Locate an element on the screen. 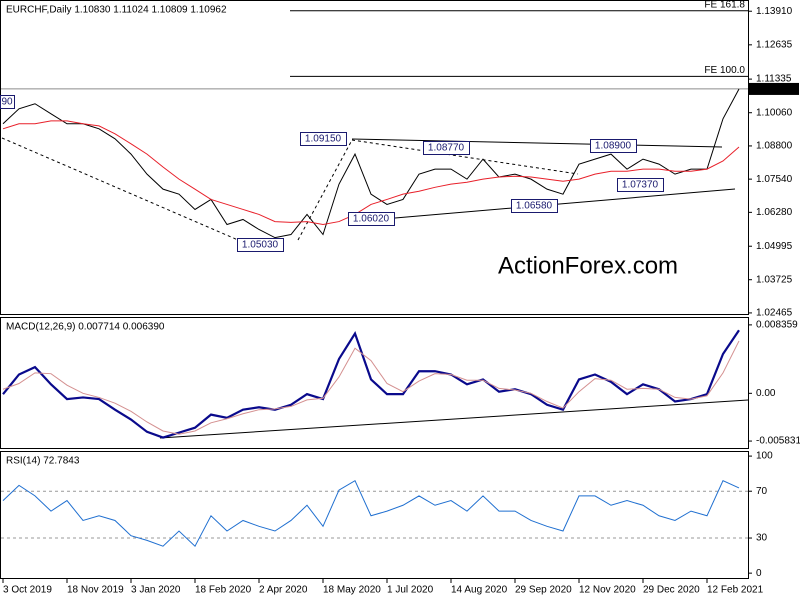  current-price-label: 1.10962 is located at coordinates (771, 89).